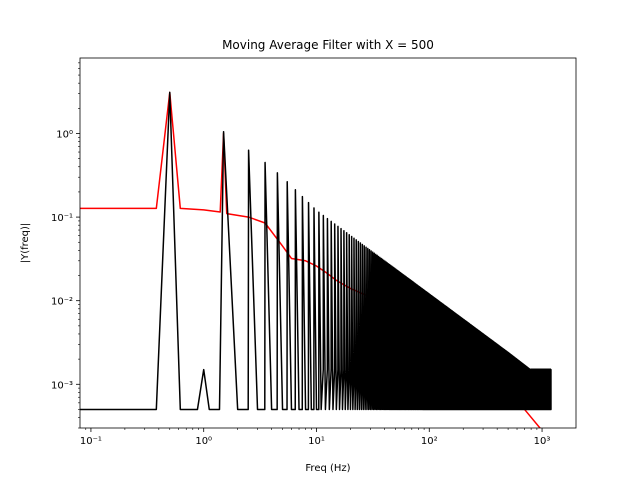 The image size is (640, 480). I want to click on y-tick-label: 10⁻³, so click(62, 385).